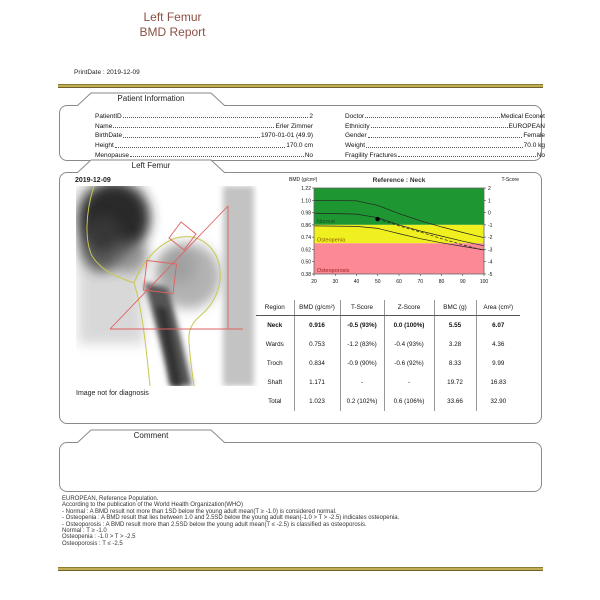 Image resolution: width=600 pixels, height=600 pixels. What do you see at coordinates (172, 32) in the screenshot?
I see `title-line-2: BMD Report` at bounding box center [172, 32].